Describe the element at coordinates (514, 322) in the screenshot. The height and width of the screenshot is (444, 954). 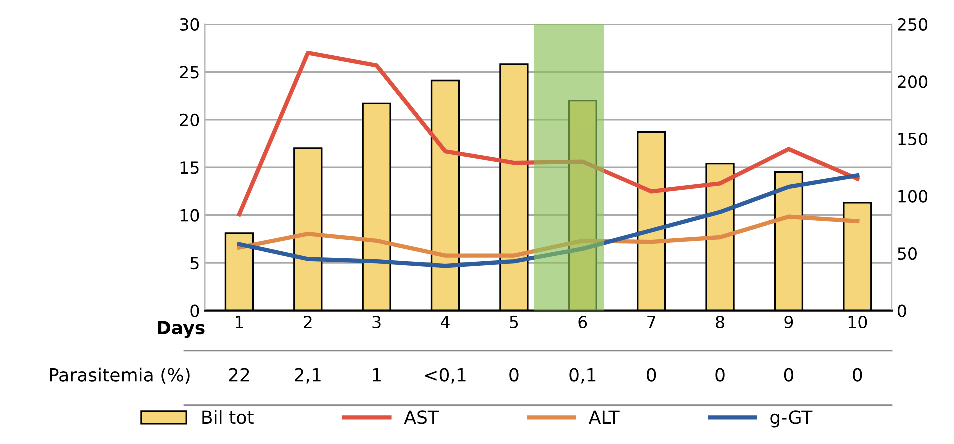
I see `x-tick-label: 5` at that location.